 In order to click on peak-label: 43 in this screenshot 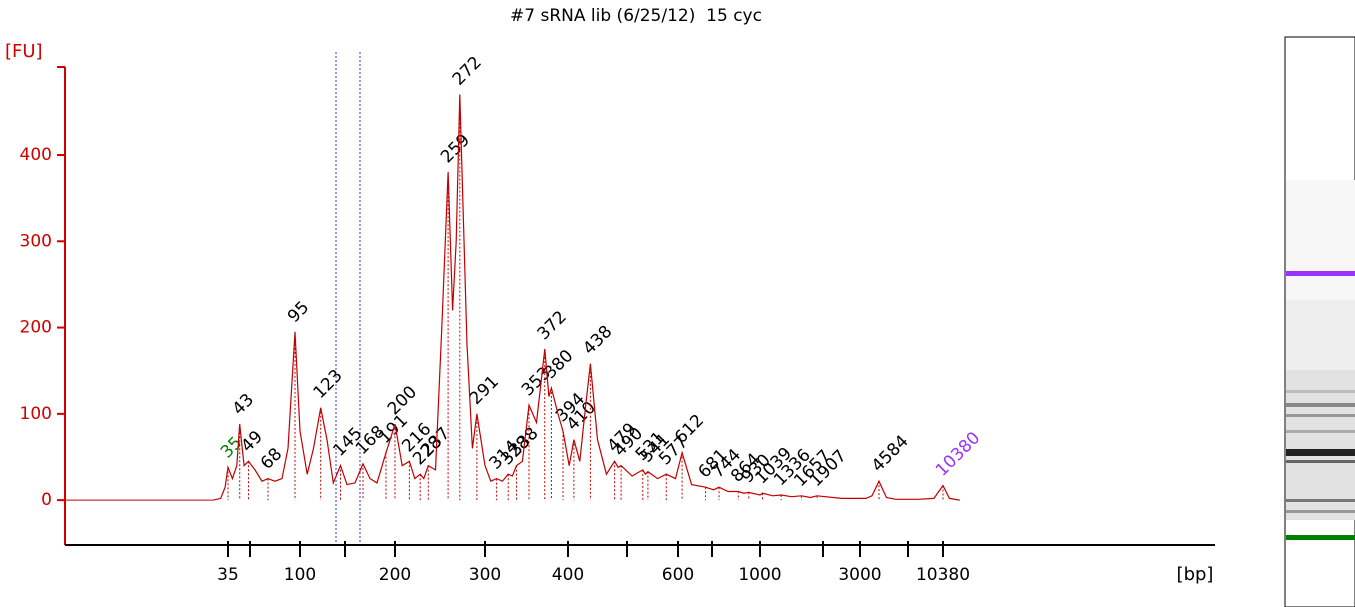, I will do `click(243, 404)`.